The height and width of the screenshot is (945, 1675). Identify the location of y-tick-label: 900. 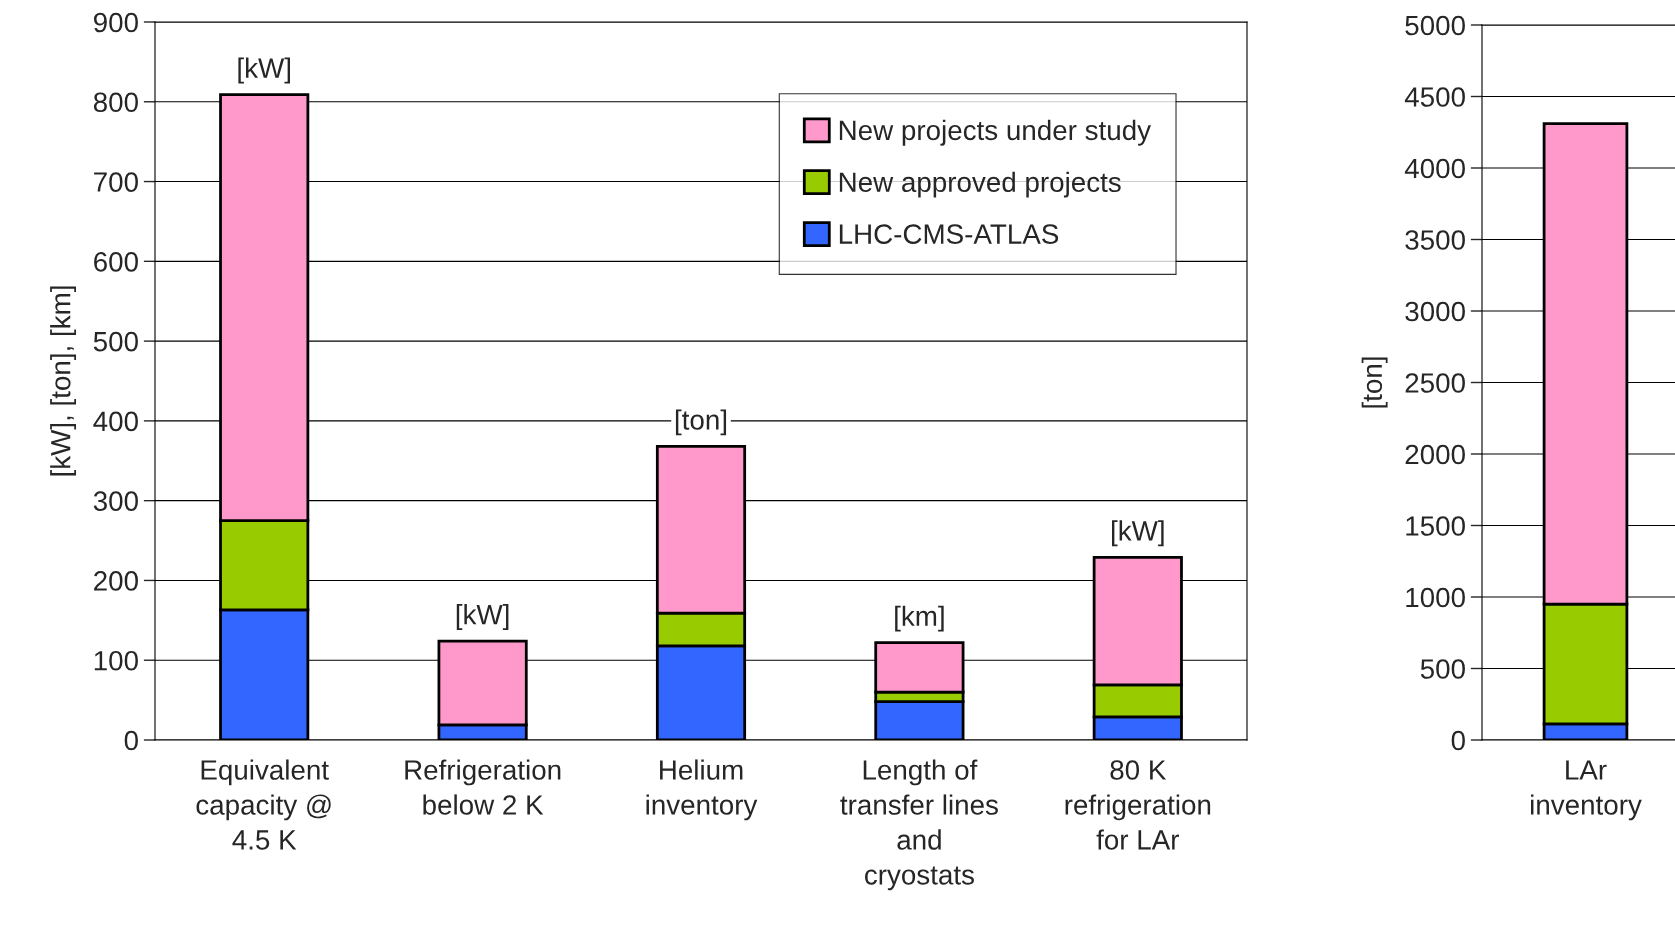
(115, 22).